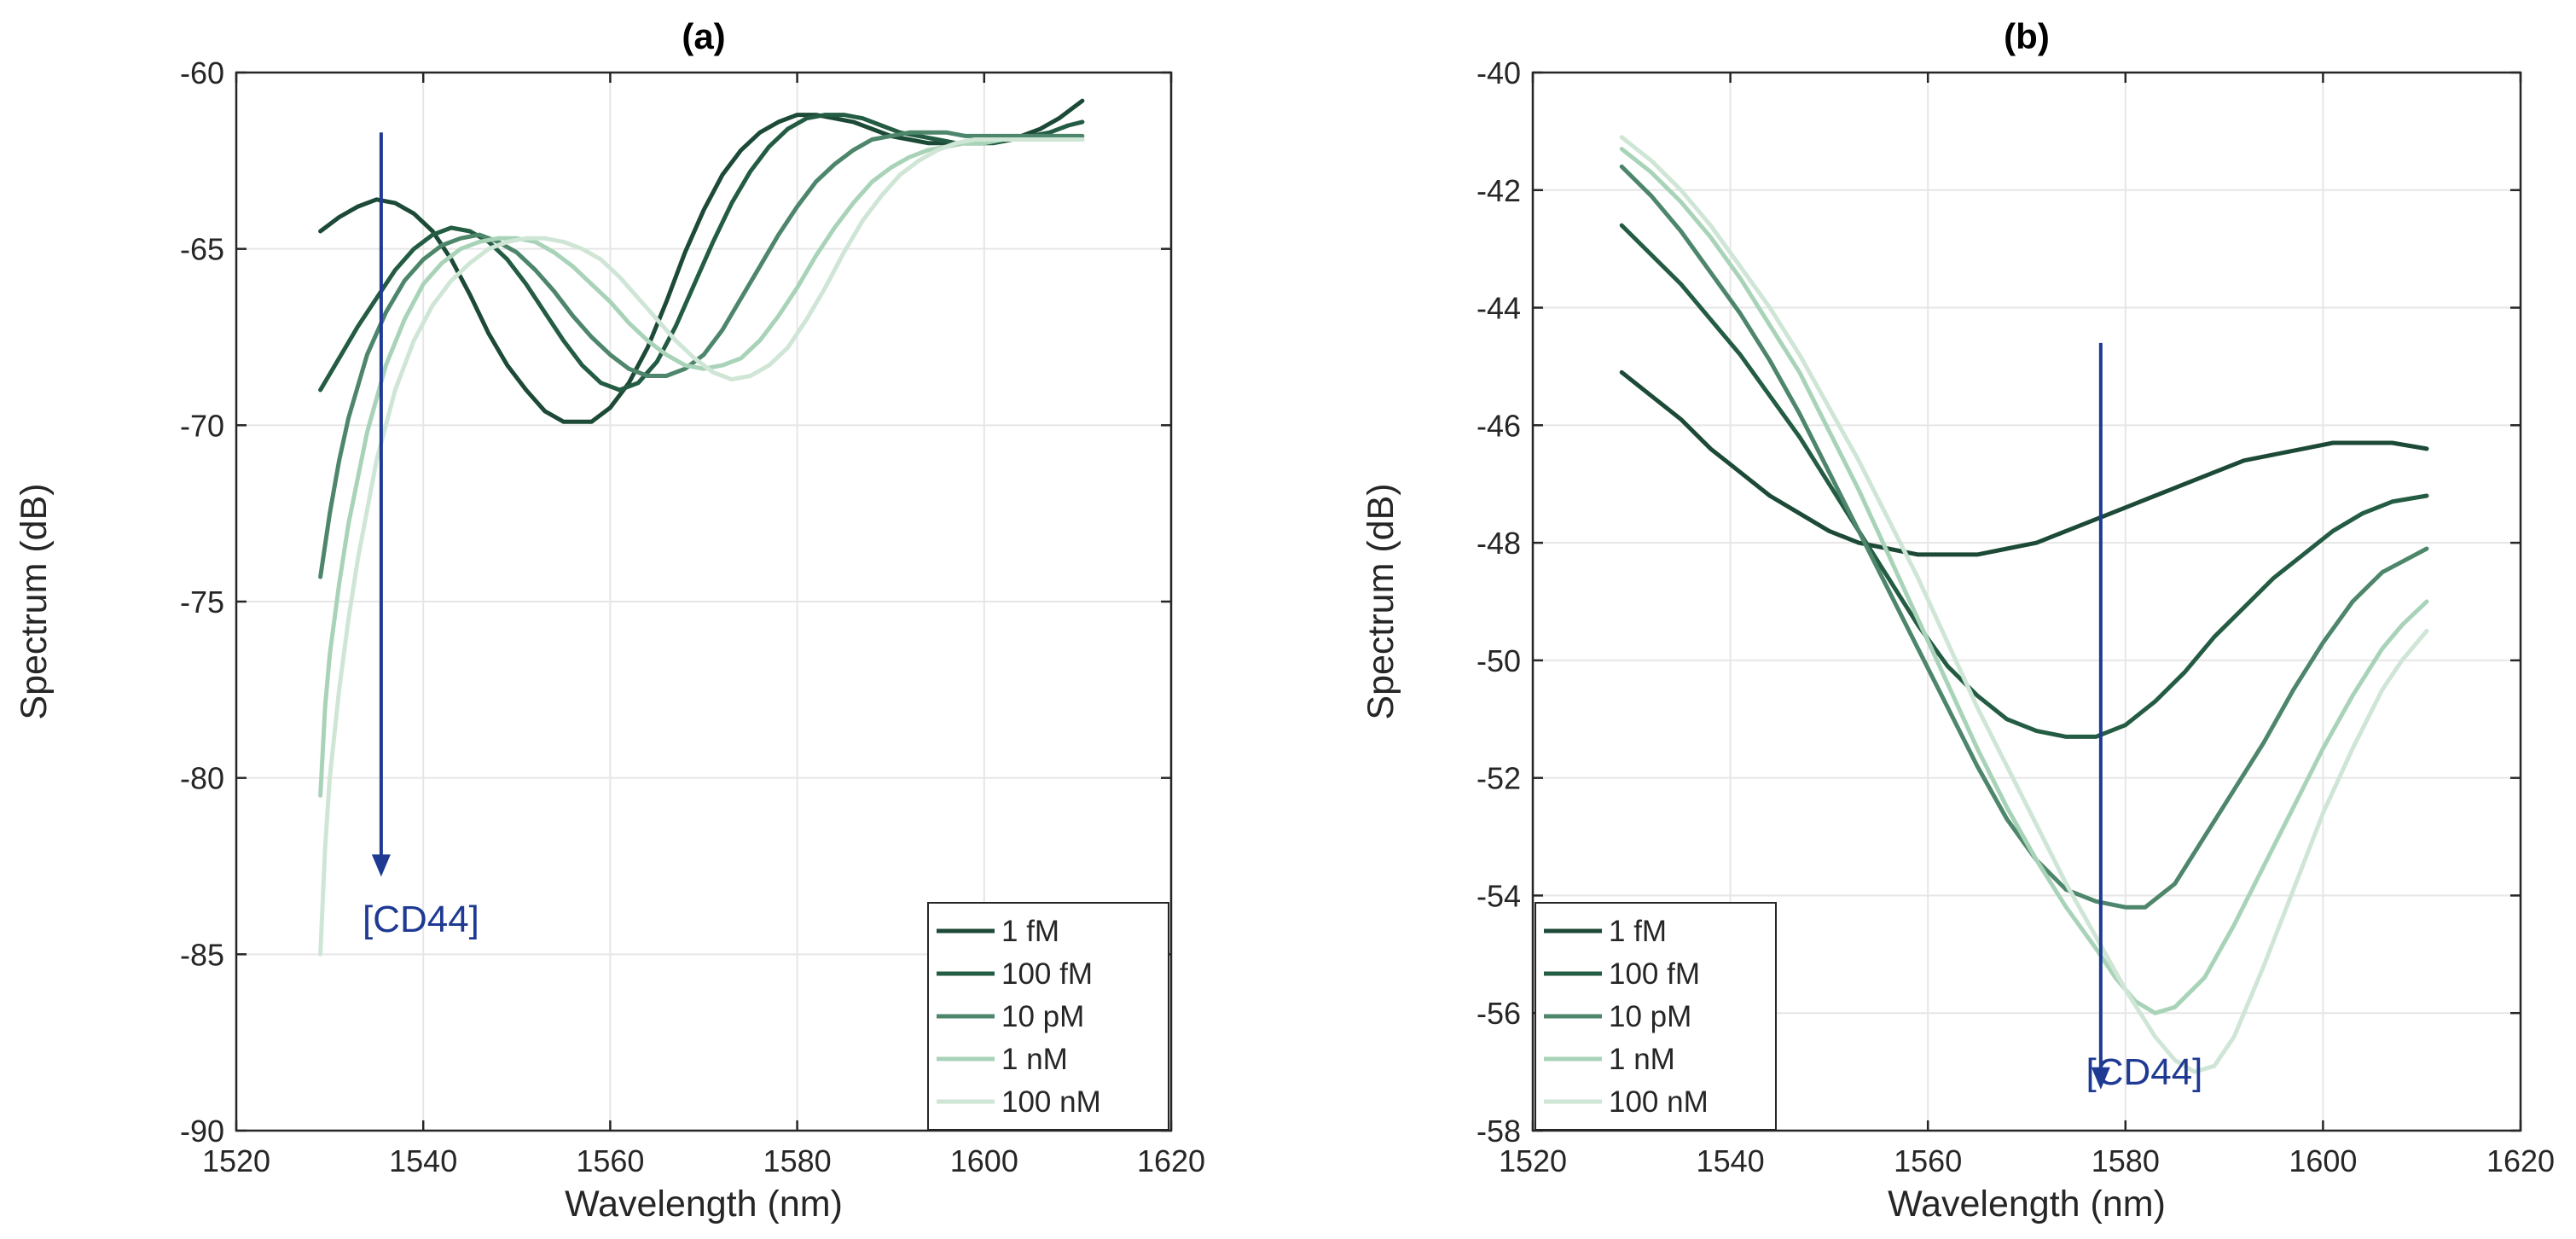 The width and height of the screenshot is (2576, 1239). Describe the element at coordinates (1499, 1131) in the screenshot. I see `chart-b-ytick-label-0: -58` at that location.